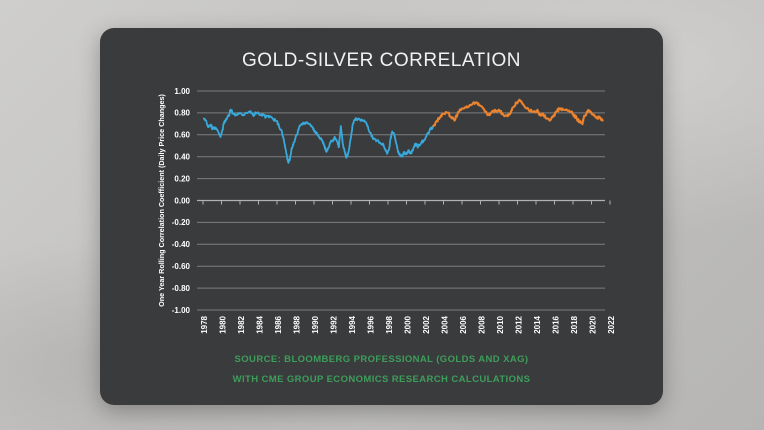 This screenshot has height=430, width=764. What do you see at coordinates (500, 324) in the screenshot?
I see `x-tick-label: 2010` at bounding box center [500, 324].